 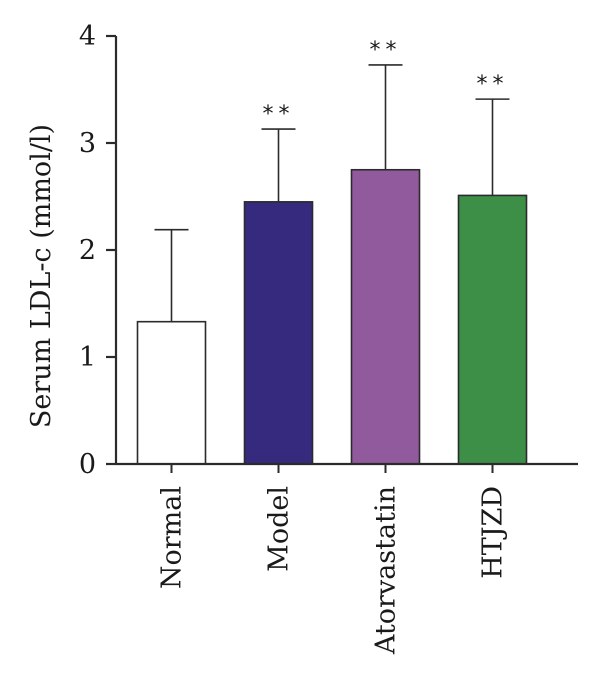 I want to click on bar-atorvastatin, so click(x=385, y=316).